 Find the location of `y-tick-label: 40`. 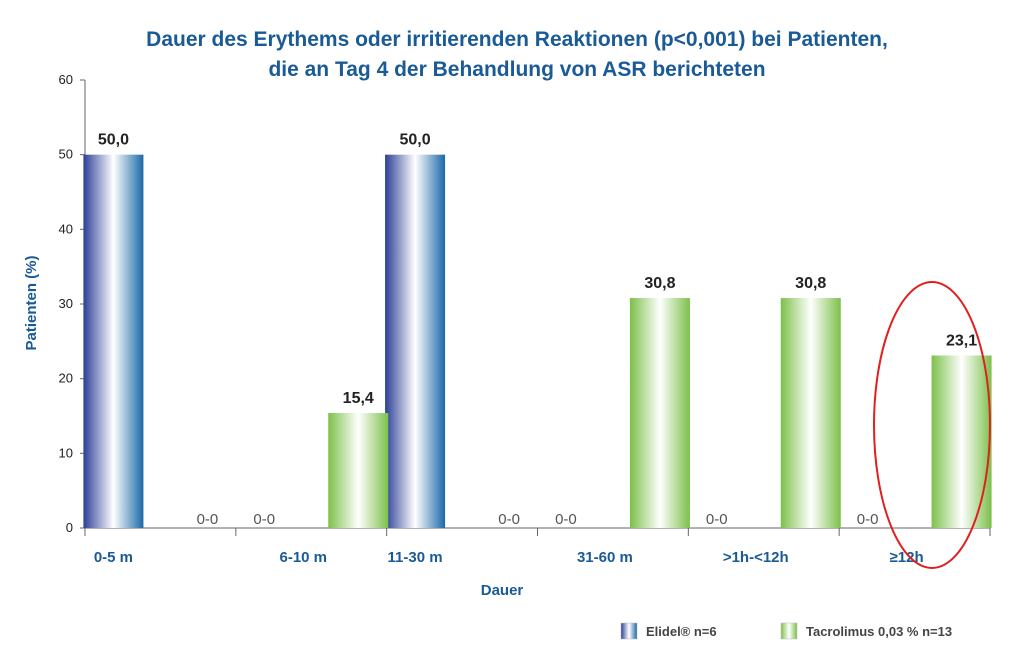

y-tick-label: 40 is located at coordinates (66, 228).